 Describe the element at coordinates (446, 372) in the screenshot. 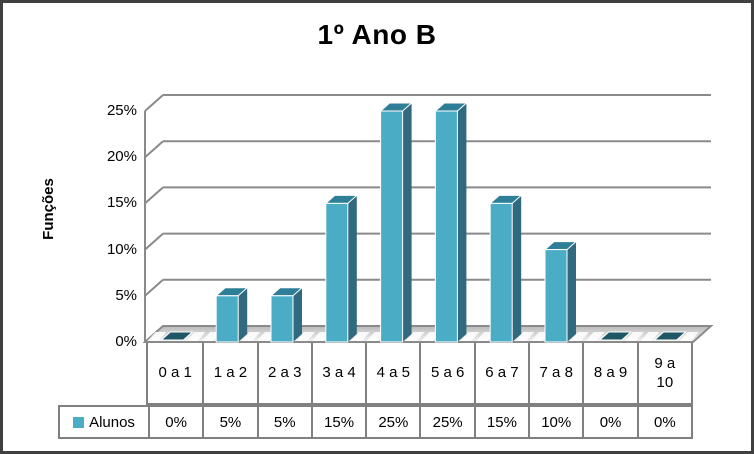

I see `category-header-cell: 5 a 6` at that location.